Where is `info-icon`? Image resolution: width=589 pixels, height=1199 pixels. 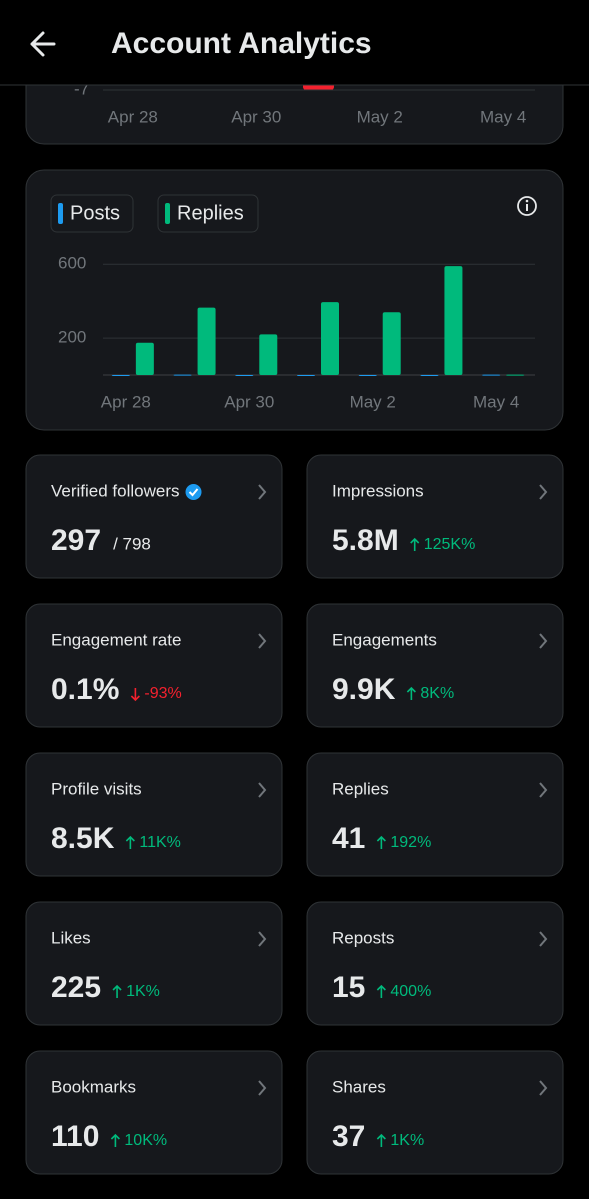
info-icon is located at coordinates (527, 206).